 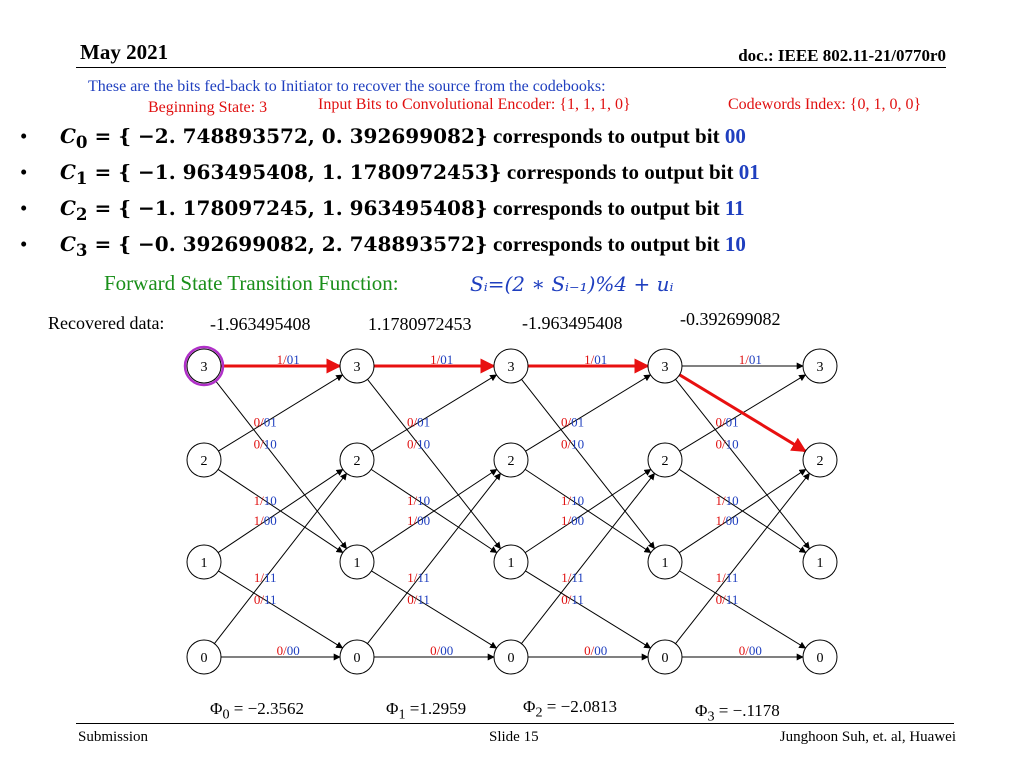 I want to click on codewords-index: Codewords Index: {0, 1, 0, 0}, so click(x=825, y=104).